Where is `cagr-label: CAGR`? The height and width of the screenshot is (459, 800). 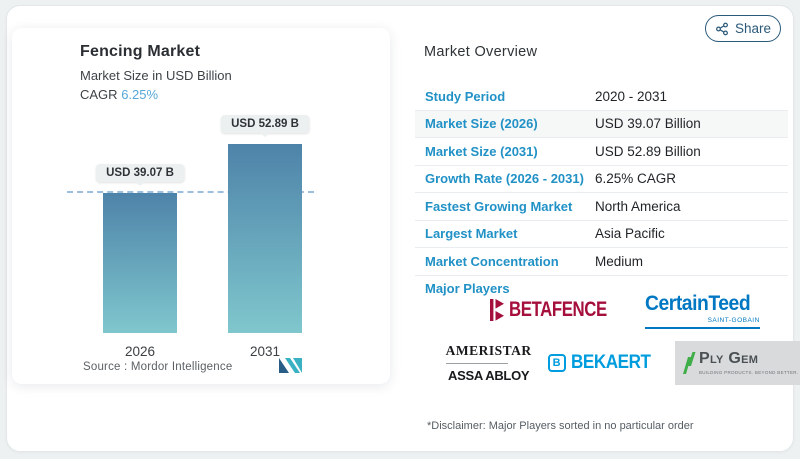
cagr-label: CAGR is located at coordinates (99, 94).